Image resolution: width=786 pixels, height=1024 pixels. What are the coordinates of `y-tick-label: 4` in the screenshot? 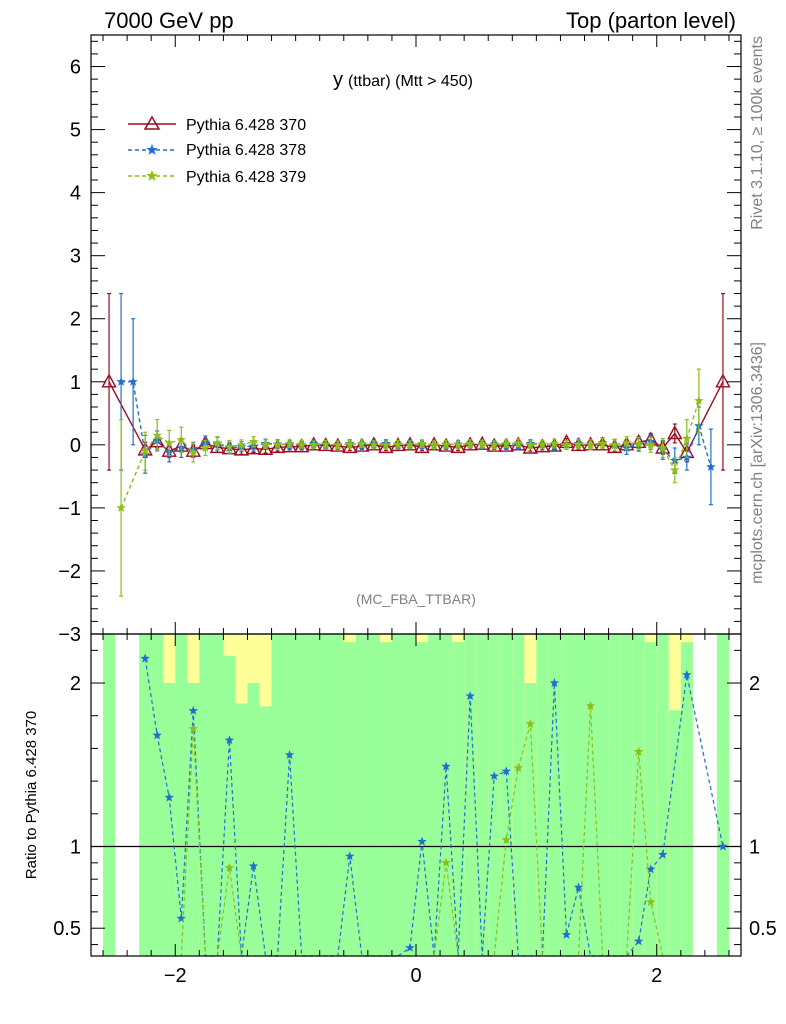 It's located at (75, 194).